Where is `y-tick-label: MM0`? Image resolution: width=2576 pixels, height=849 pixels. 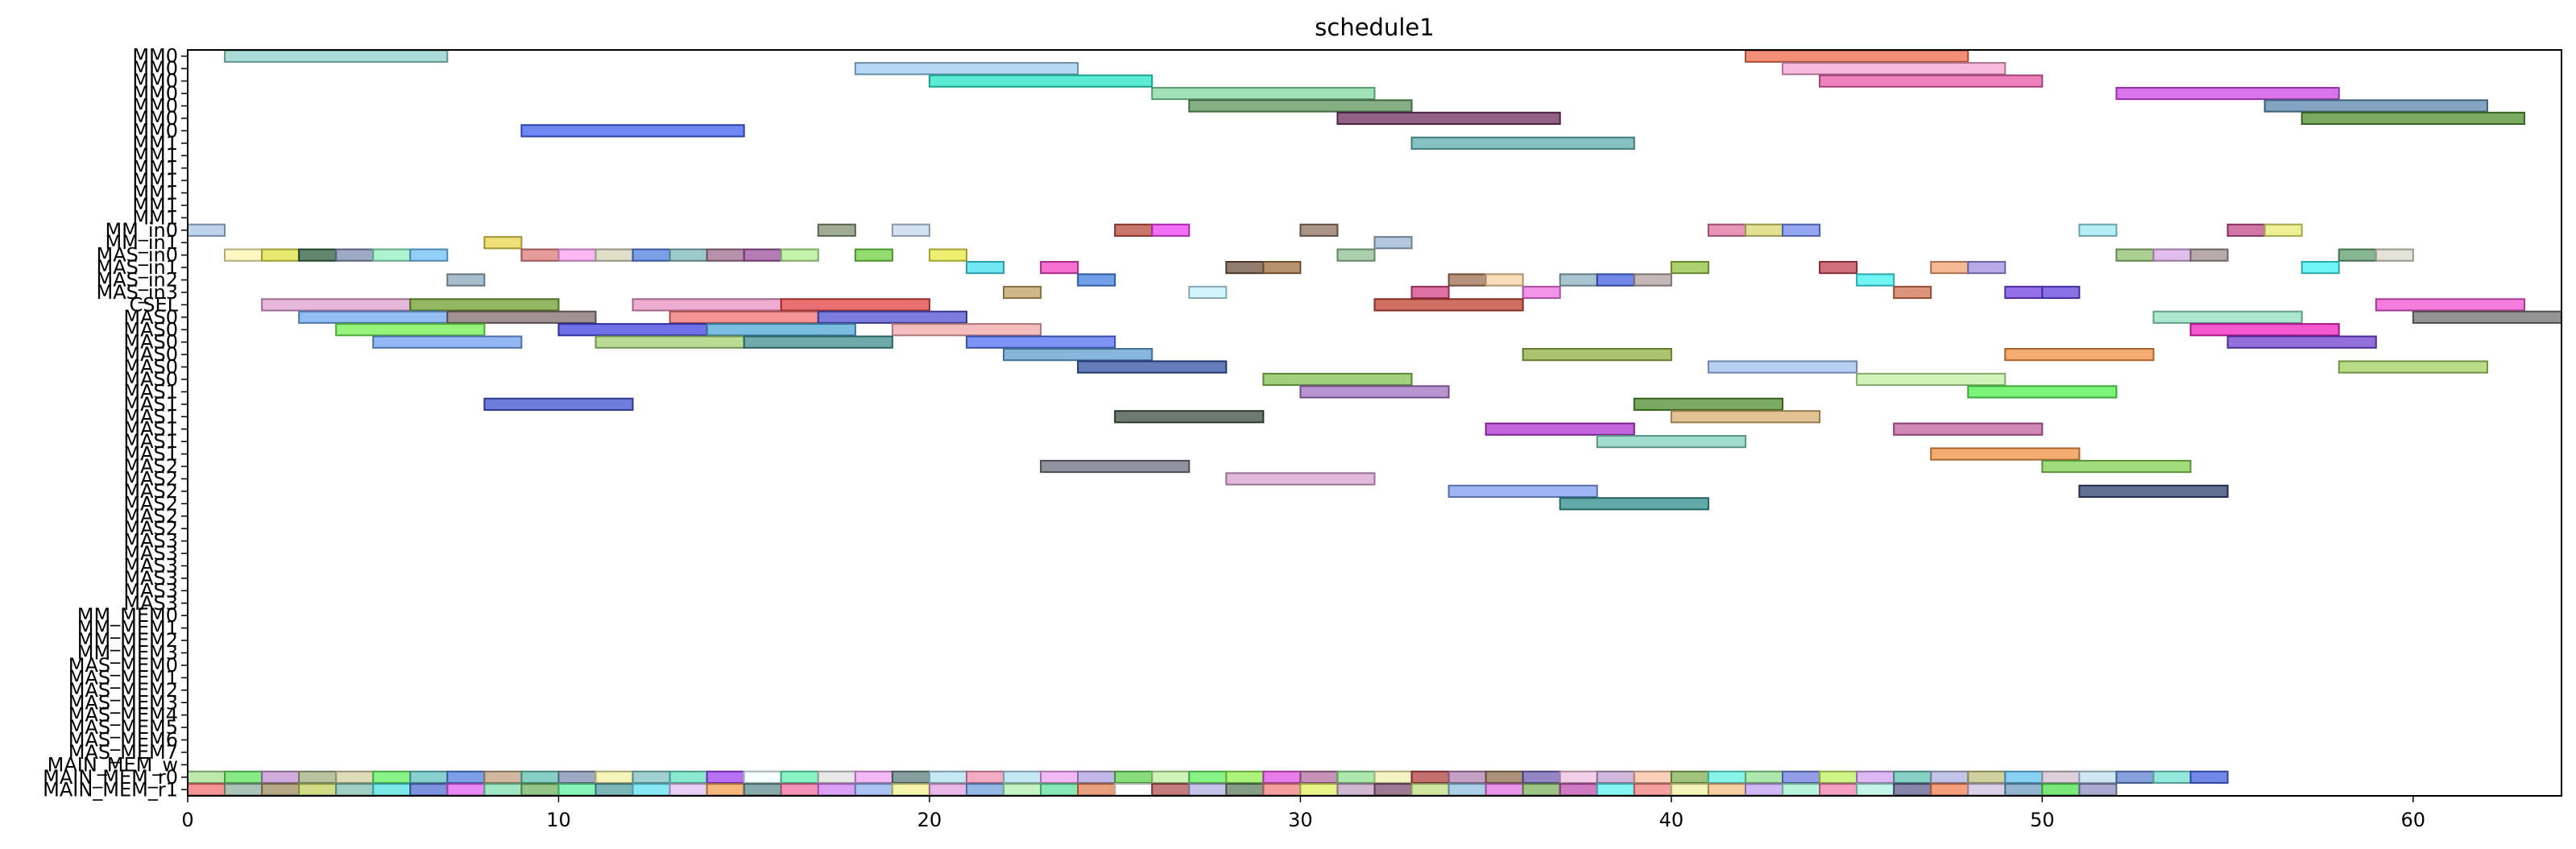 y-tick-label: MM0 is located at coordinates (155, 93).